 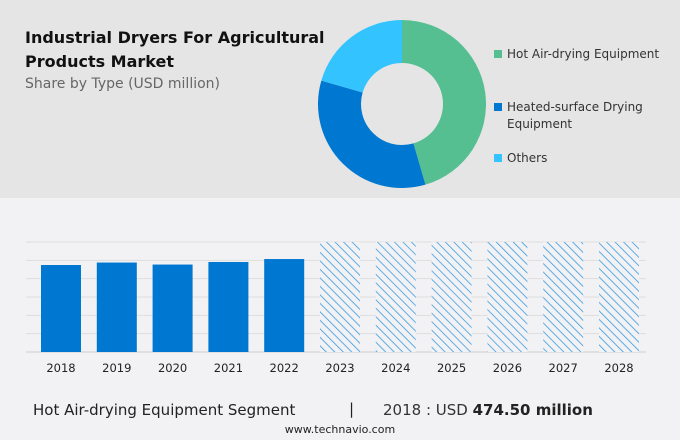 I want to click on segment-value: 2018 : USD 474.50 million, so click(x=488, y=410).